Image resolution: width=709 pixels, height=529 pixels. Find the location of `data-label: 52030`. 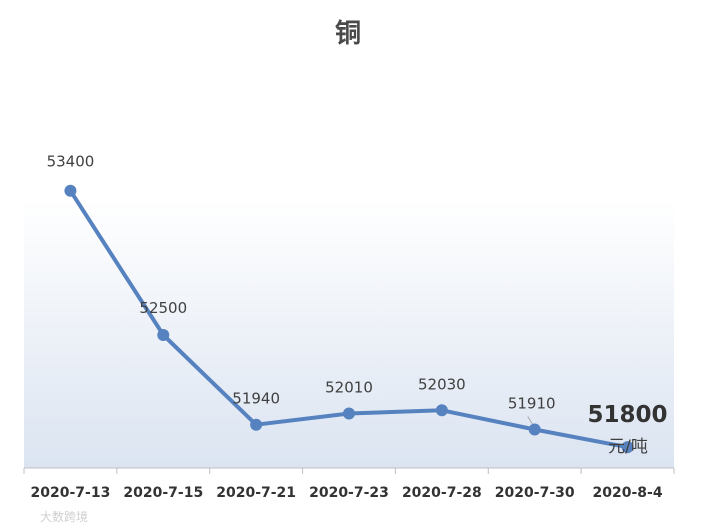

data-label: 52030 is located at coordinates (442, 384).